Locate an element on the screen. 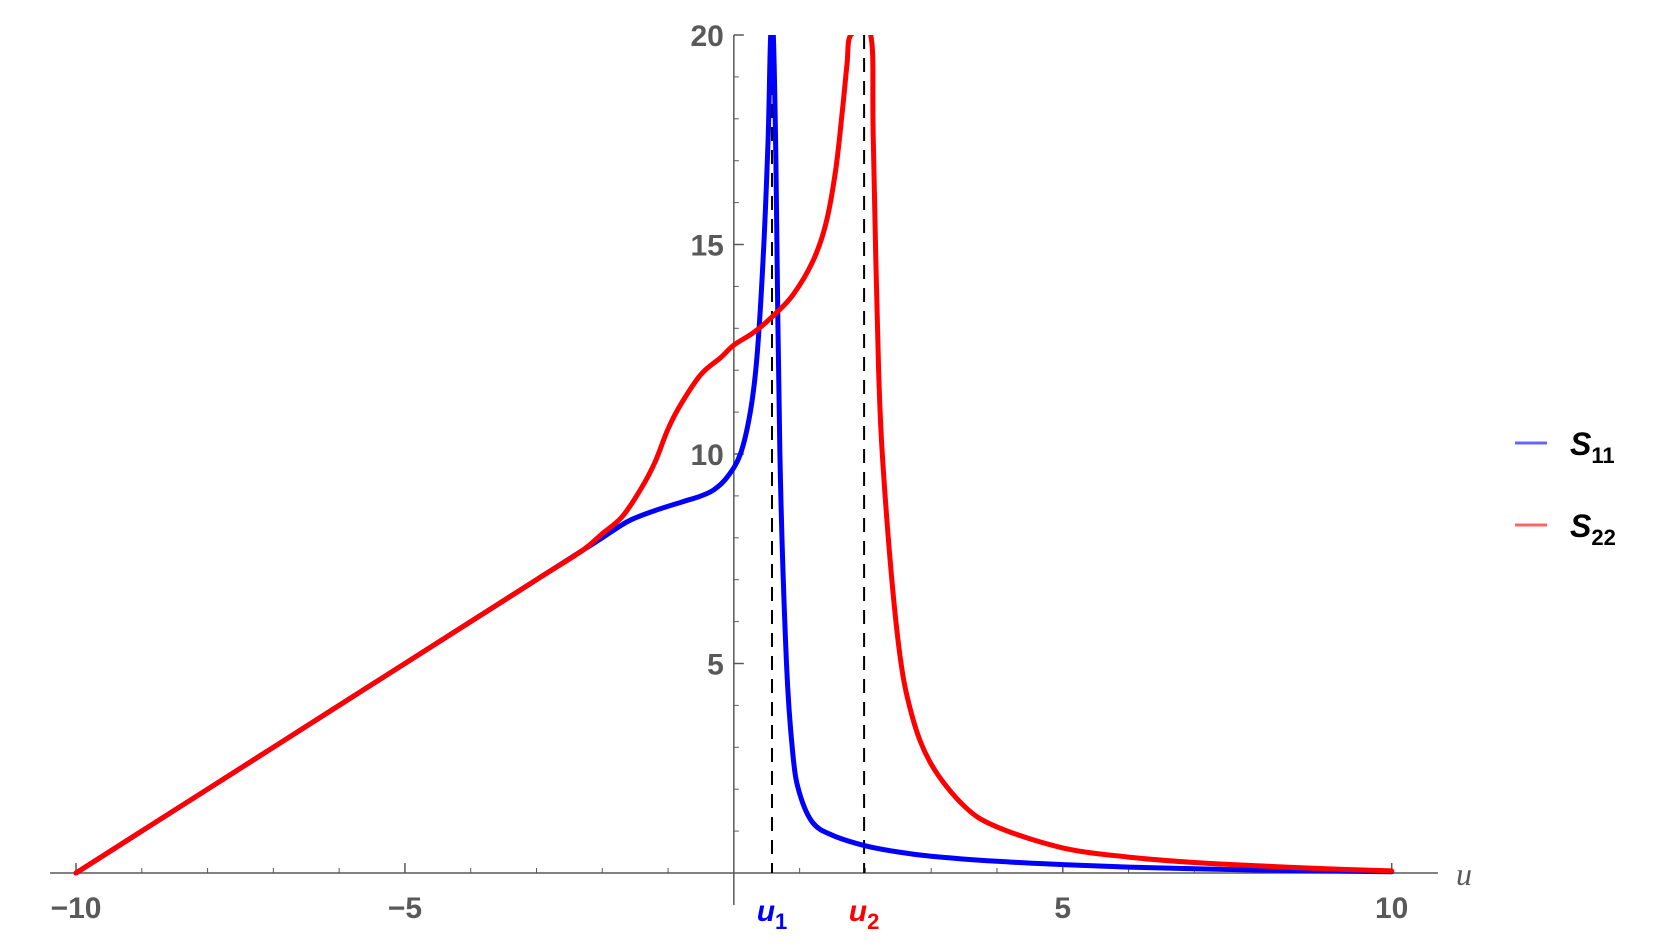  y-tick-label: 10 is located at coordinates (706, 455).